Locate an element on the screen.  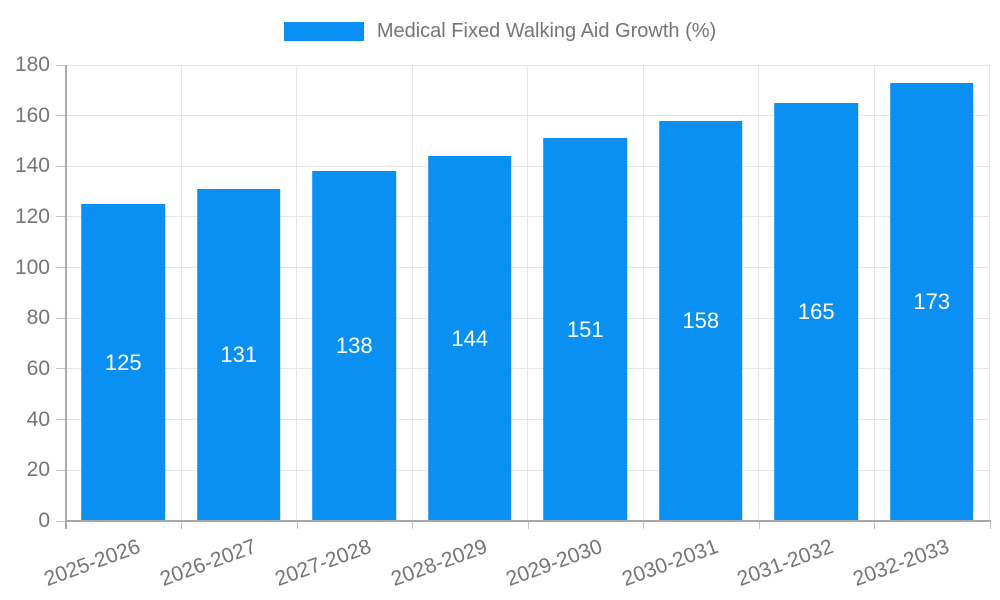
bar-2026-2027: 131 is located at coordinates (238, 355).